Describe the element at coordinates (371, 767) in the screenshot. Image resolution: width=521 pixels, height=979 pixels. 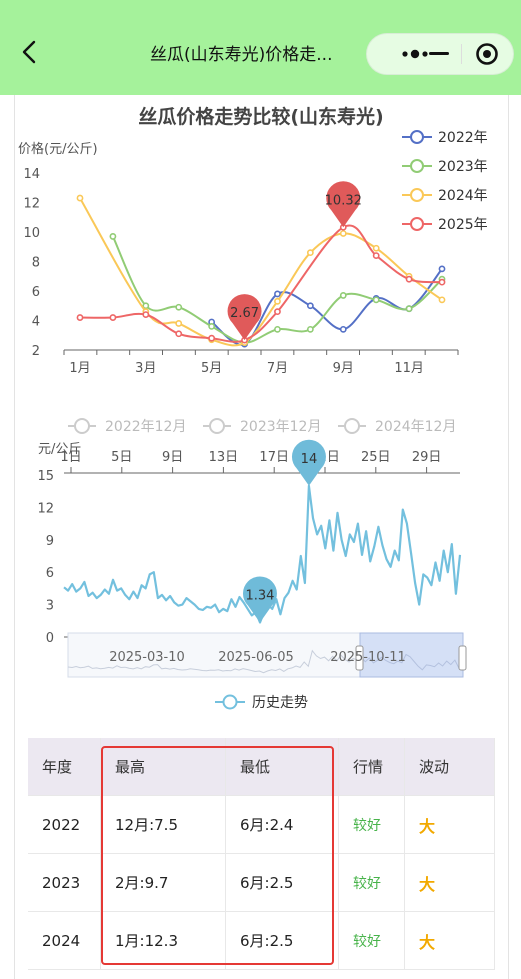
I see `header-market: 行情` at that location.